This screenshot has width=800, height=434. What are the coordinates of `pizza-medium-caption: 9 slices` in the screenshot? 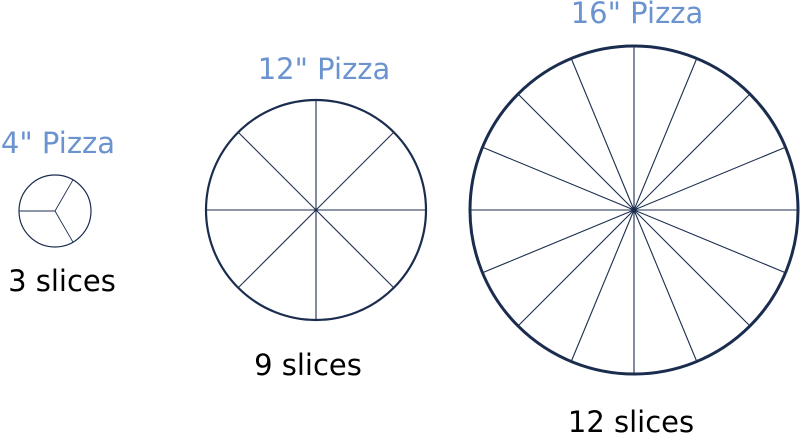 It's located at (308, 365).